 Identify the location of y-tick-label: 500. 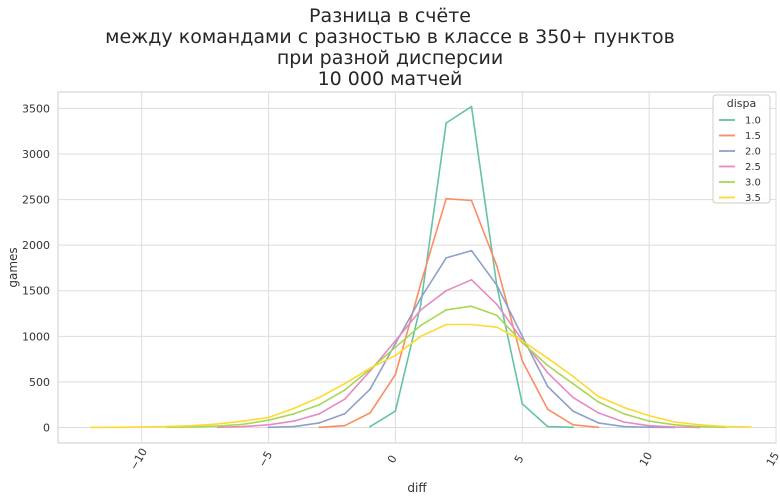
(39, 382).